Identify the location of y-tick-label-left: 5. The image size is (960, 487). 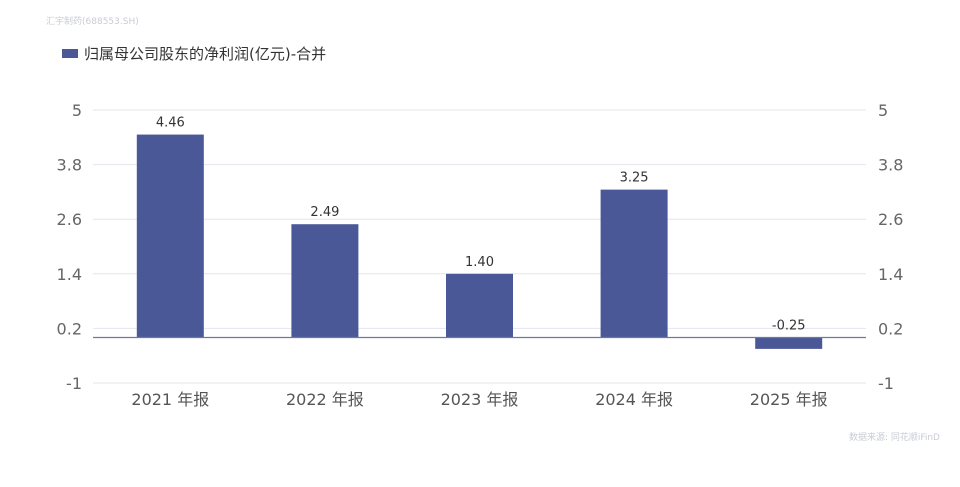
(77, 110).